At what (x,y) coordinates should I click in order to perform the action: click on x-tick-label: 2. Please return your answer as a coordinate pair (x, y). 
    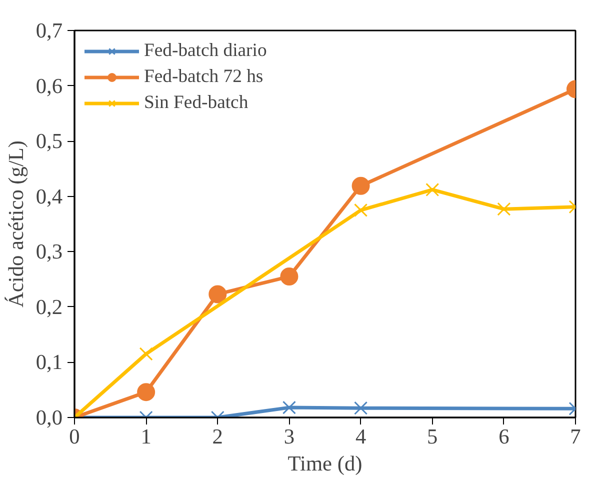
    Looking at the image, I should click on (217, 436).